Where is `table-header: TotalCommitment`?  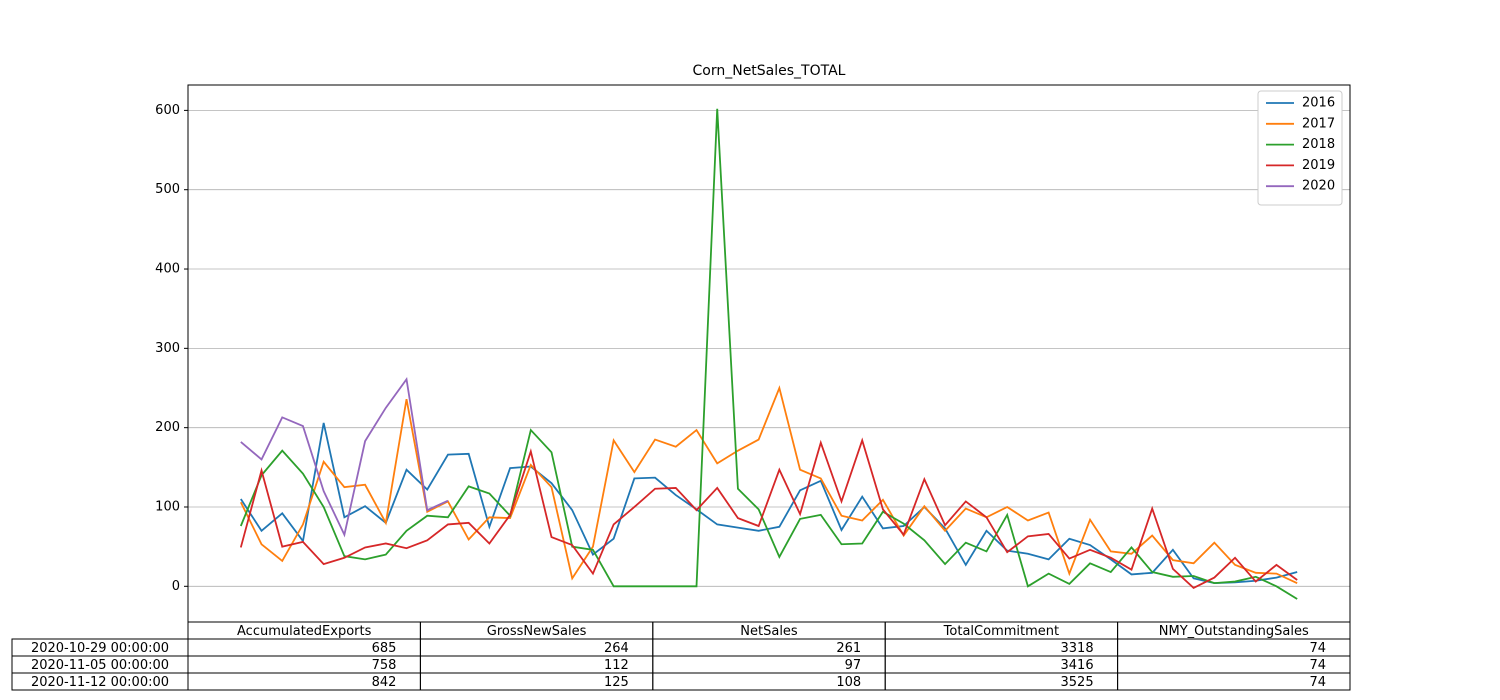
table-header: TotalCommitment is located at coordinates (1001, 631).